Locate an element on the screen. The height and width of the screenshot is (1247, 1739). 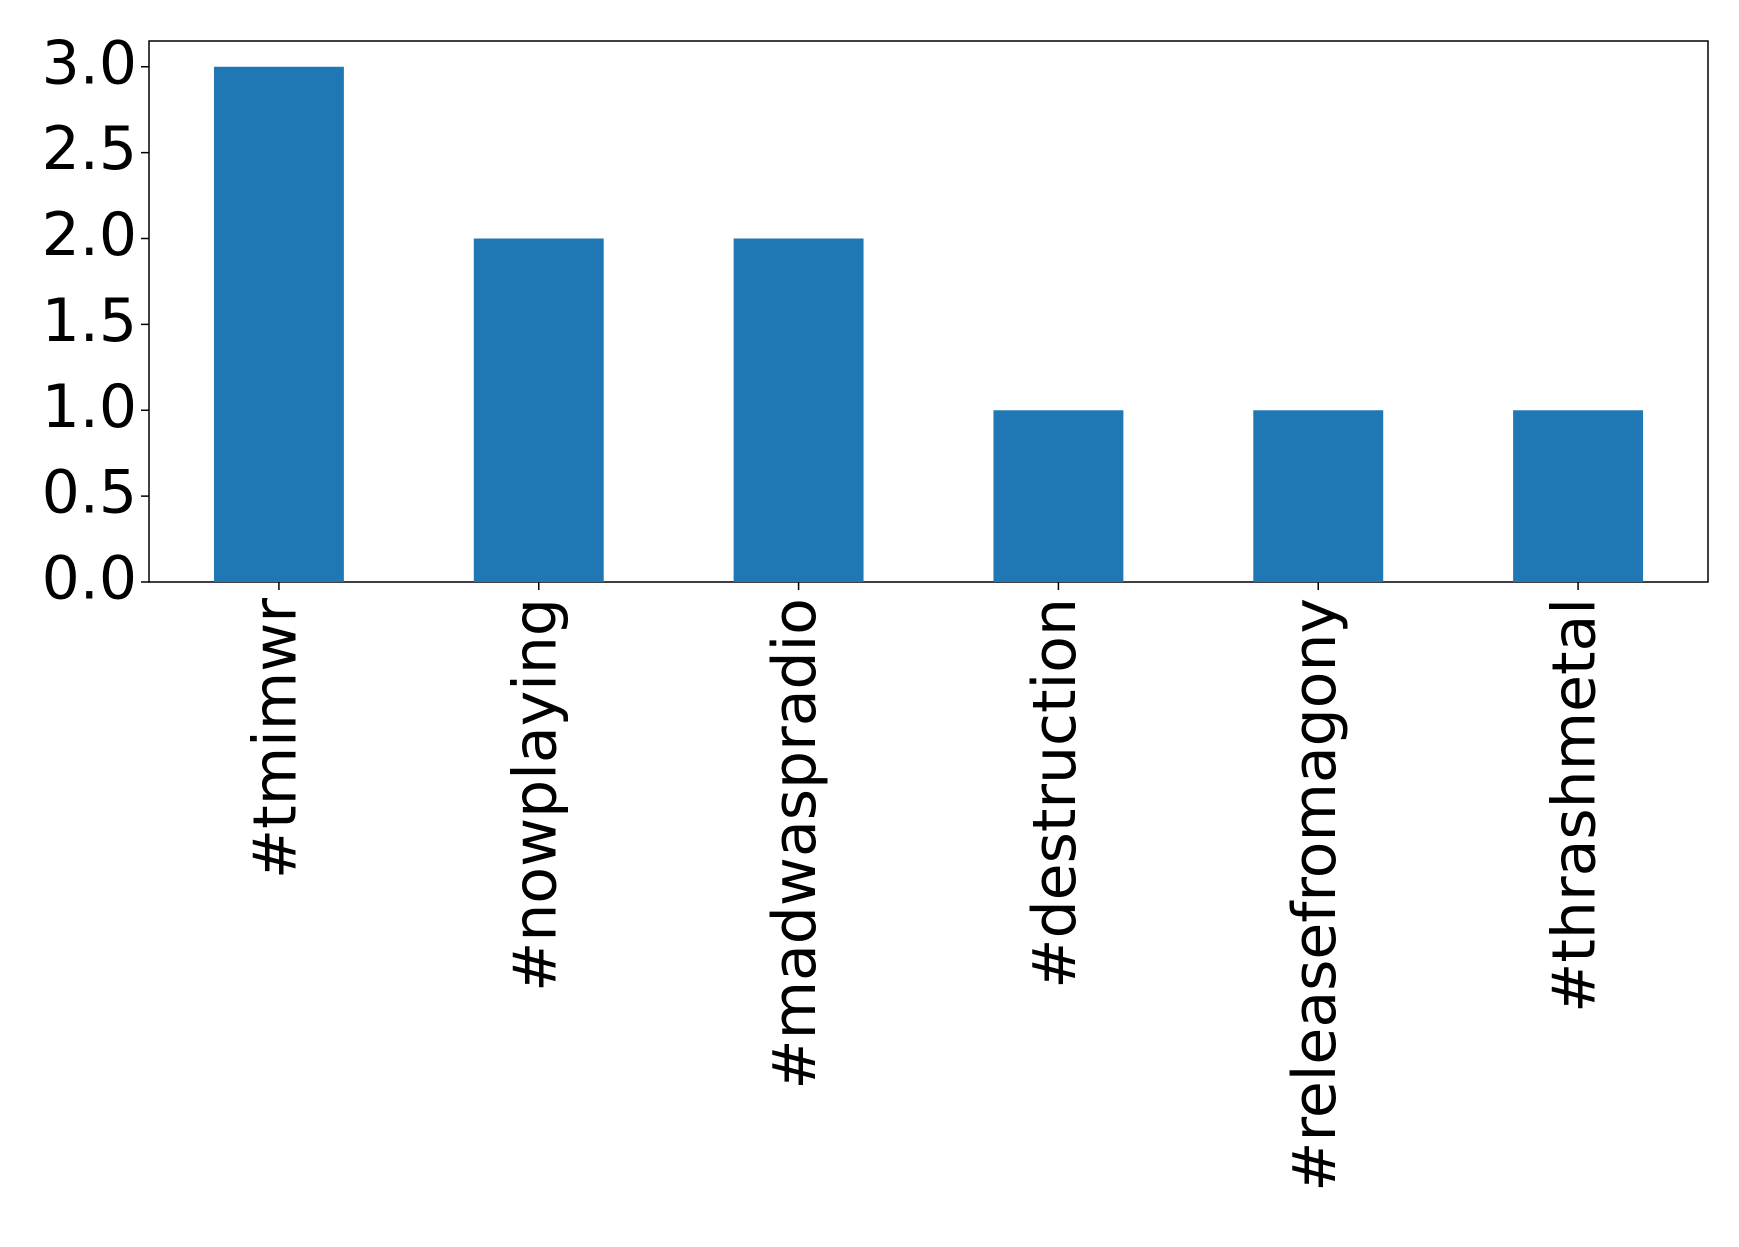
y-tick-label: 1.5 is located at coordinates (89, 321).